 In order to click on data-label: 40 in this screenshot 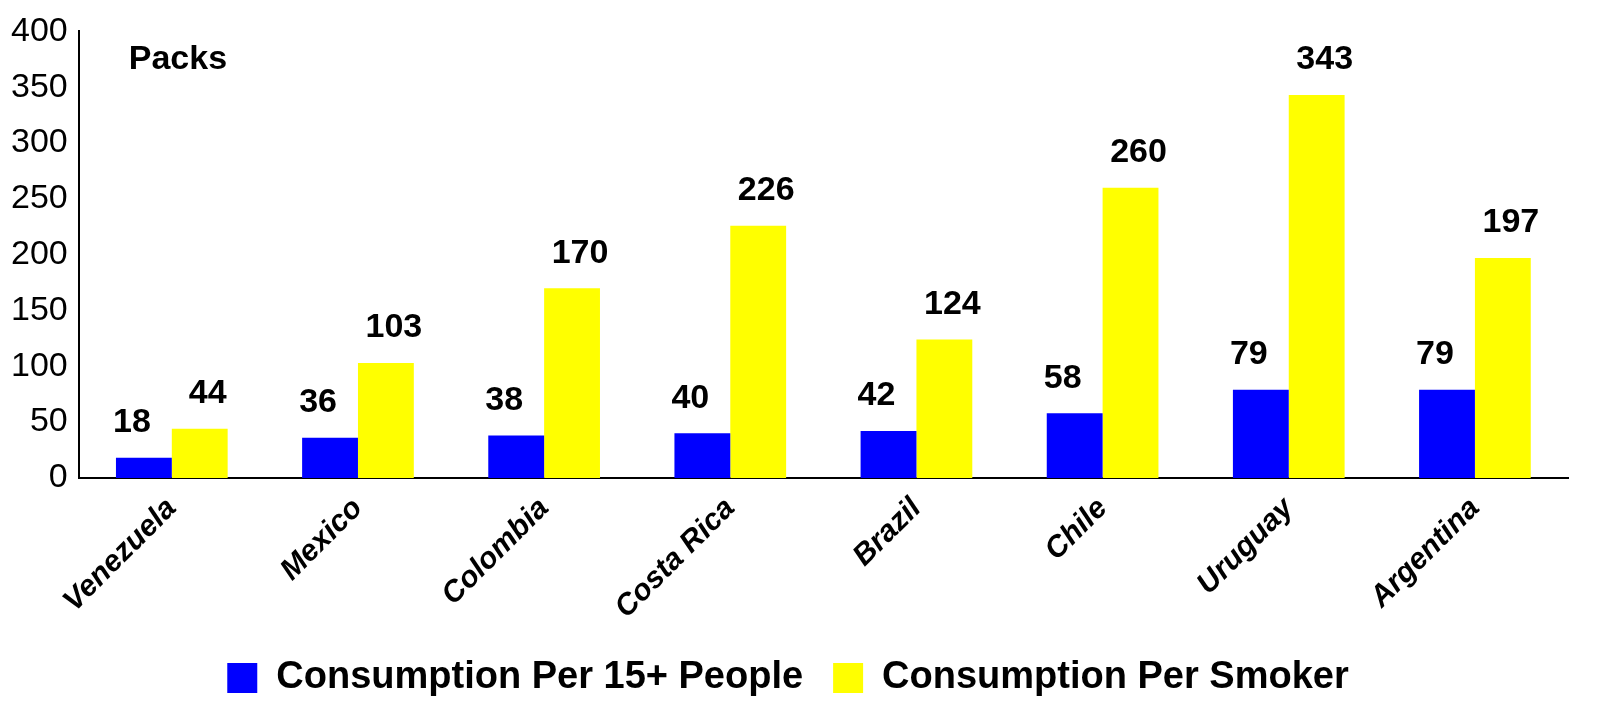, I will do `click(690, 395)`.